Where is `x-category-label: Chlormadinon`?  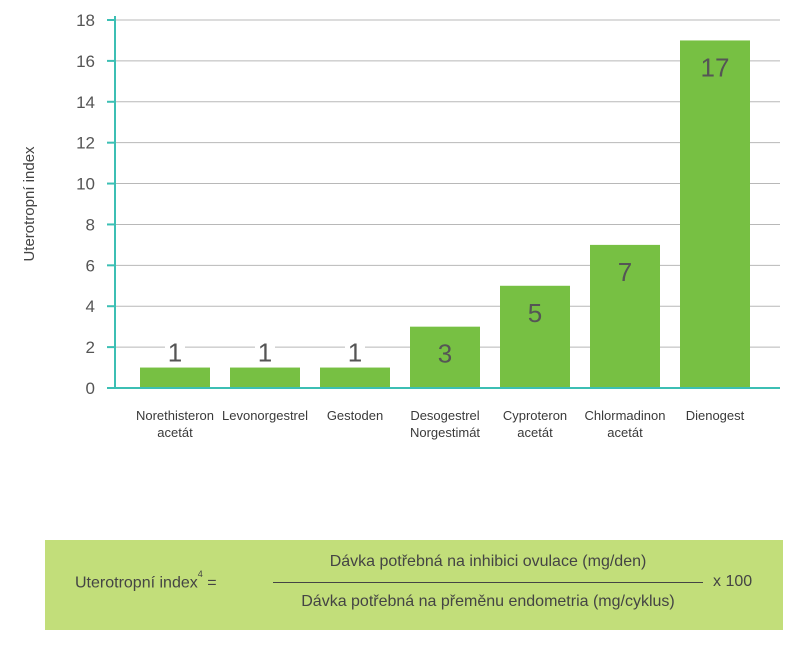 x-category-label: Chlormadinon is located at coordinates (625, 415).